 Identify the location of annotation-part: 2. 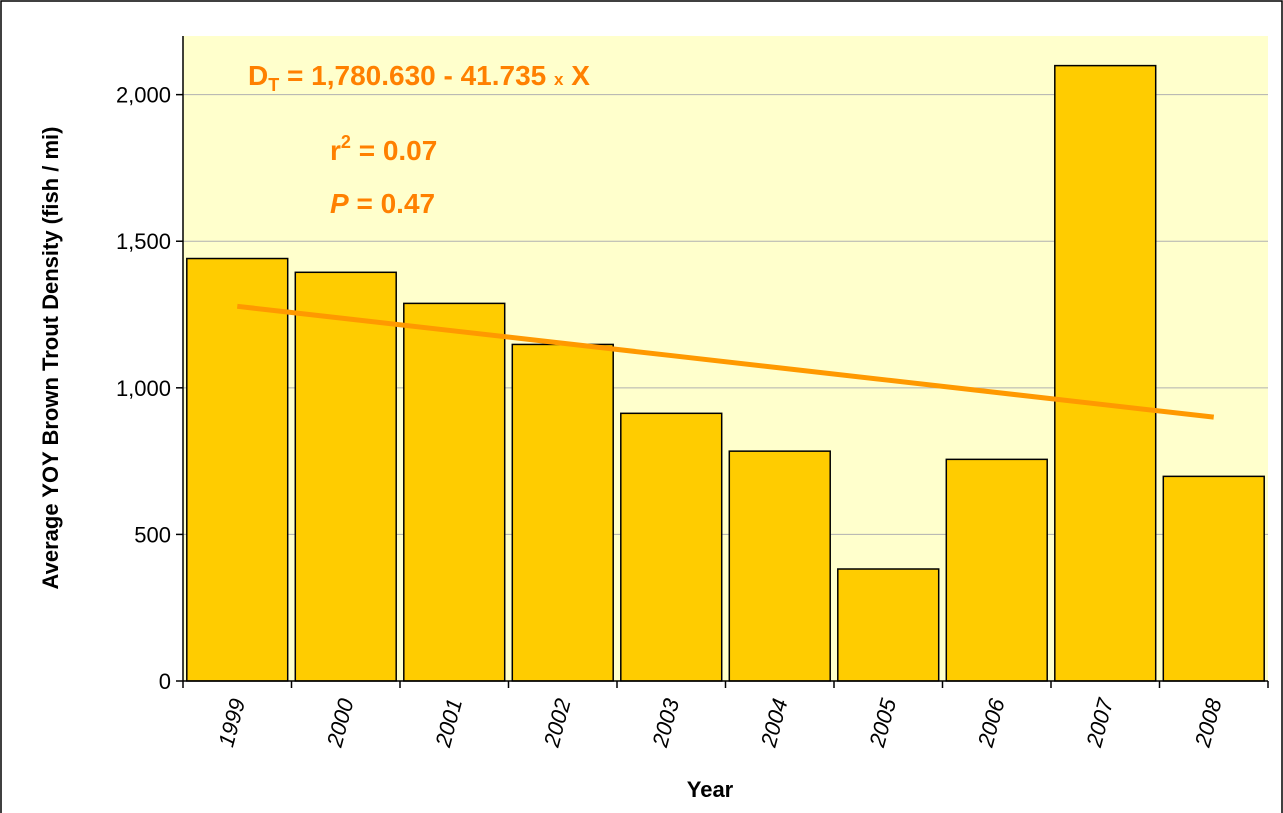
(346, 142).